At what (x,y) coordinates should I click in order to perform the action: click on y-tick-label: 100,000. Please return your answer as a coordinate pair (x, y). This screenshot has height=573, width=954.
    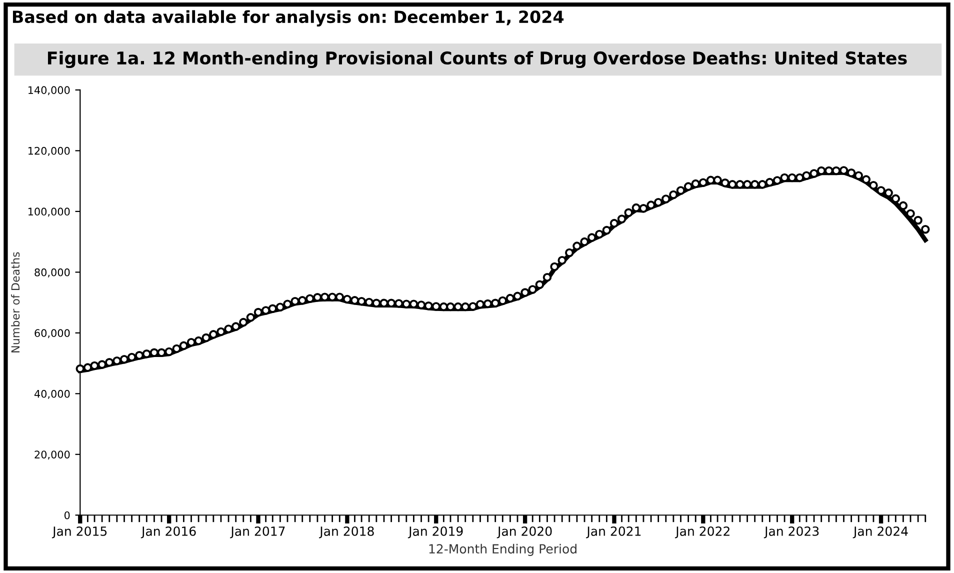
    Looking at the image, I should click on (49, 212).